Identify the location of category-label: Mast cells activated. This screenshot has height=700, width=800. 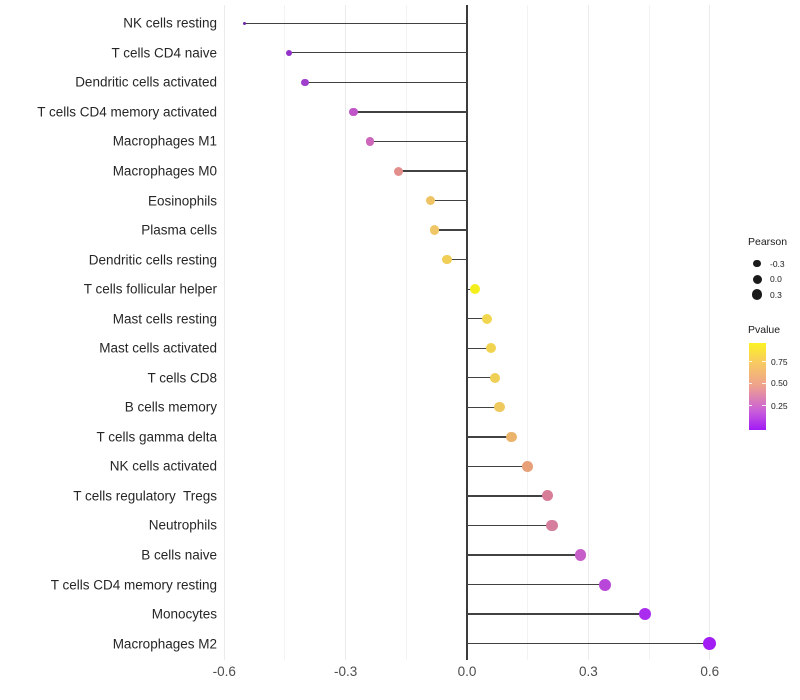
(158, 348).